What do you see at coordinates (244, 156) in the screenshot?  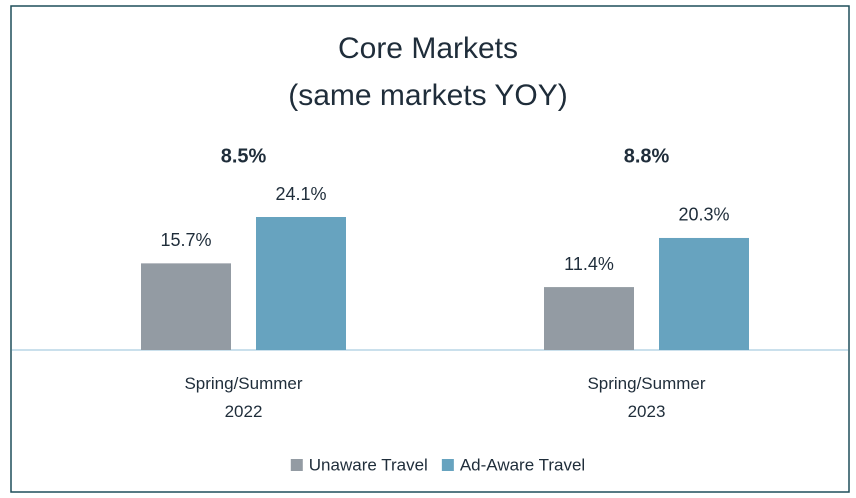 I see `annotation: 8.5%` at bounding box center [244, 156].